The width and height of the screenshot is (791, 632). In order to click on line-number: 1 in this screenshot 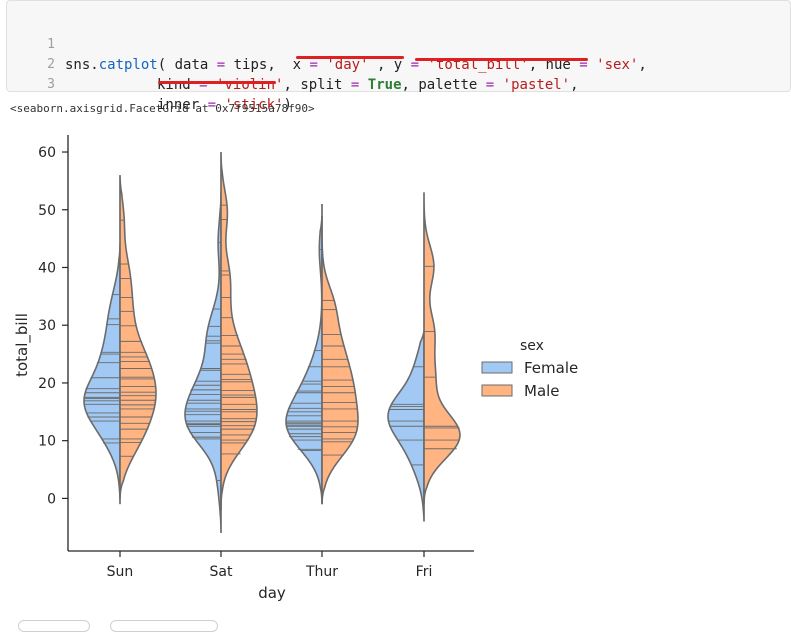, I will do `click(51, 44)`.